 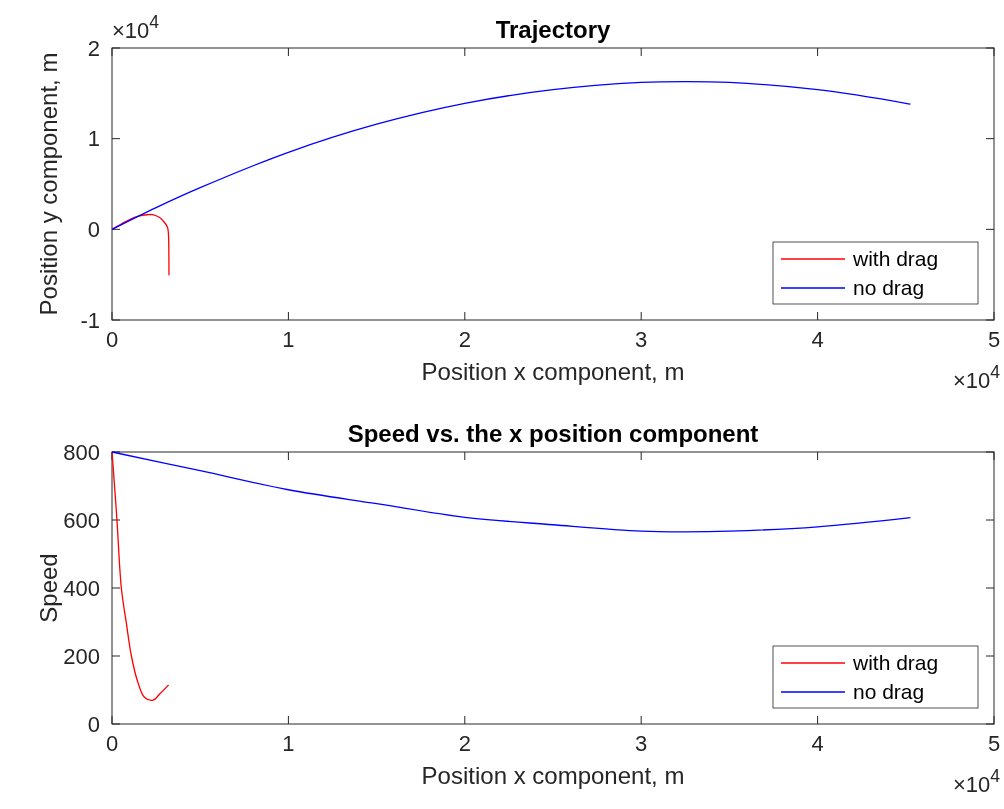 What do you see at coordinates (93, 48) in the screenshot?
I see `y-tick-label: 2` at bounding box center [93, 48].